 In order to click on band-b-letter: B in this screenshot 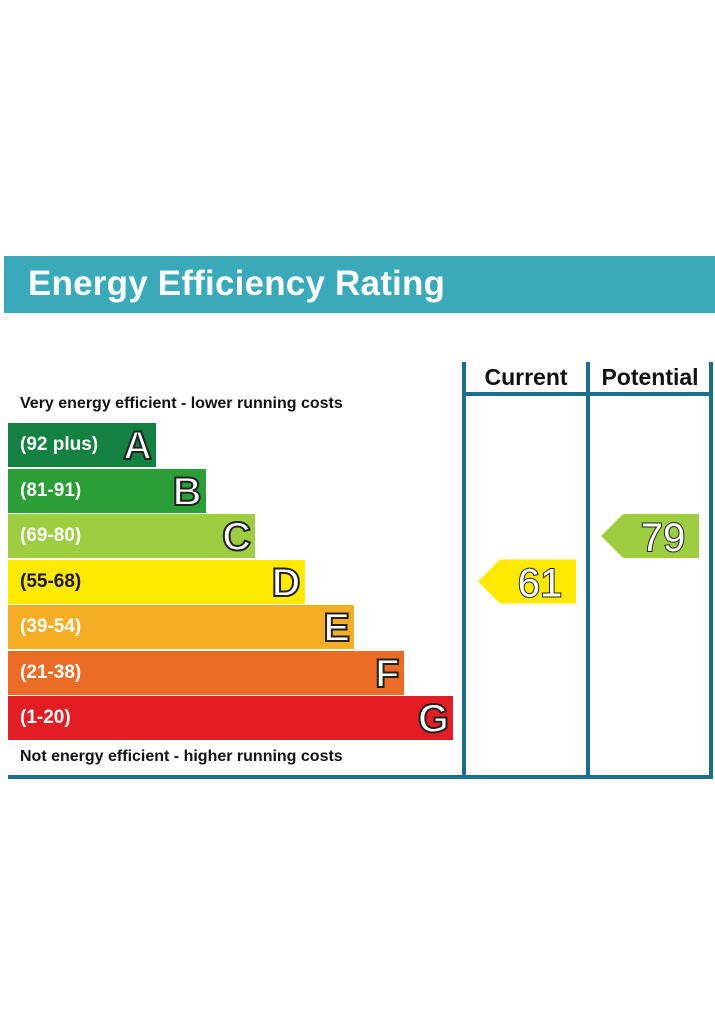, I will do `click(187, 492)`.